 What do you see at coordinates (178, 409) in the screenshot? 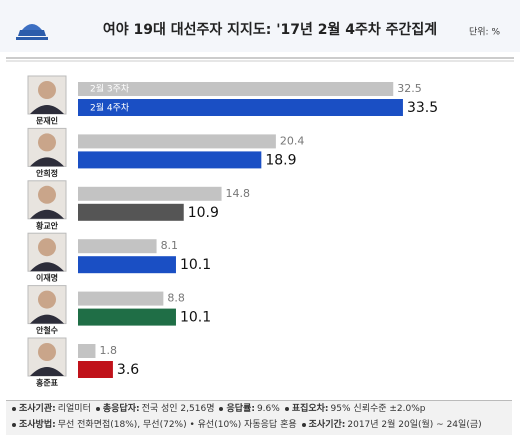
I see `note-text: 전국 성인 2,516명` at bounding box center [178, 409].